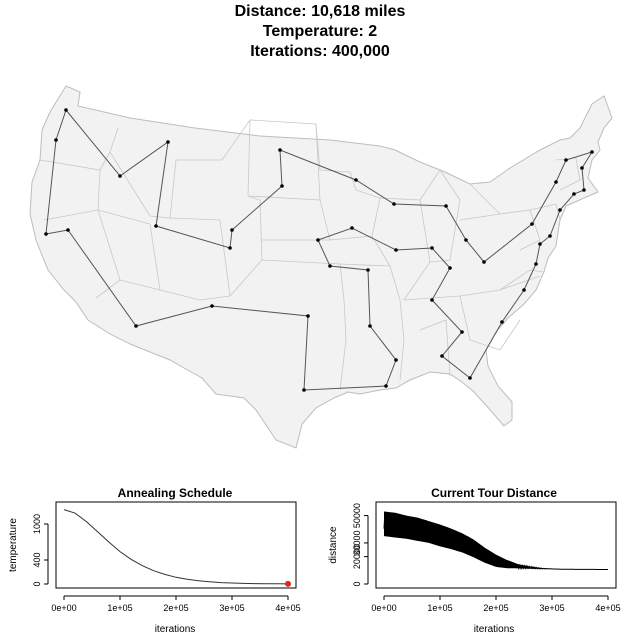 The width and height of the screenshot is (640, 640). I want to click on distance-title: Distance: 10,618 miles, so click(320, 11).